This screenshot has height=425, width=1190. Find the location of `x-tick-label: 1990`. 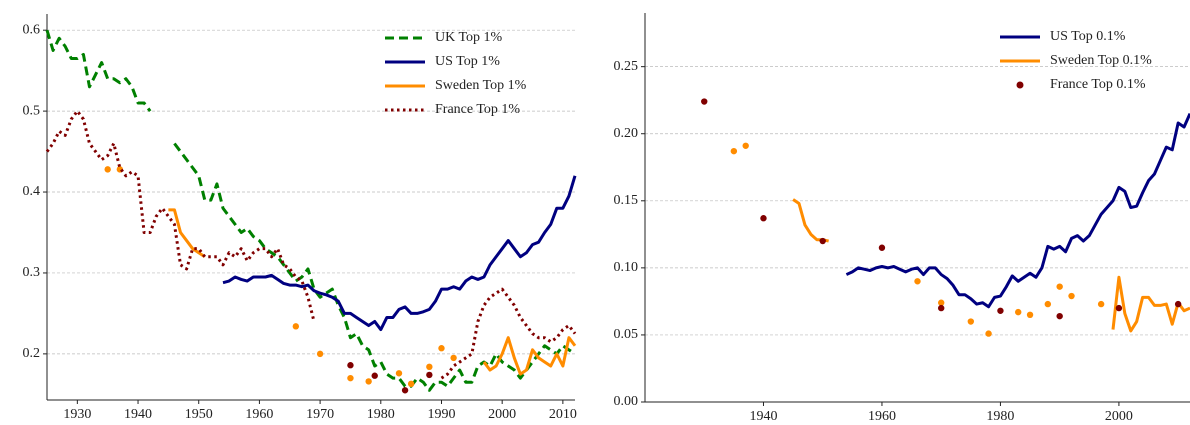

x-tick-label: 1990 is located at coordinates (441, 414).